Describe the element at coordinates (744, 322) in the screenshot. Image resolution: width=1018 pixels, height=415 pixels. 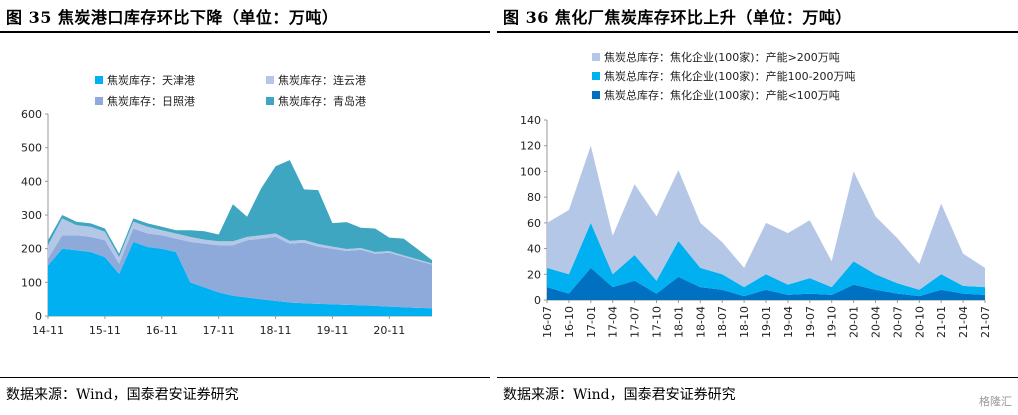
I see `x-tick-label: 18-10` at that location.